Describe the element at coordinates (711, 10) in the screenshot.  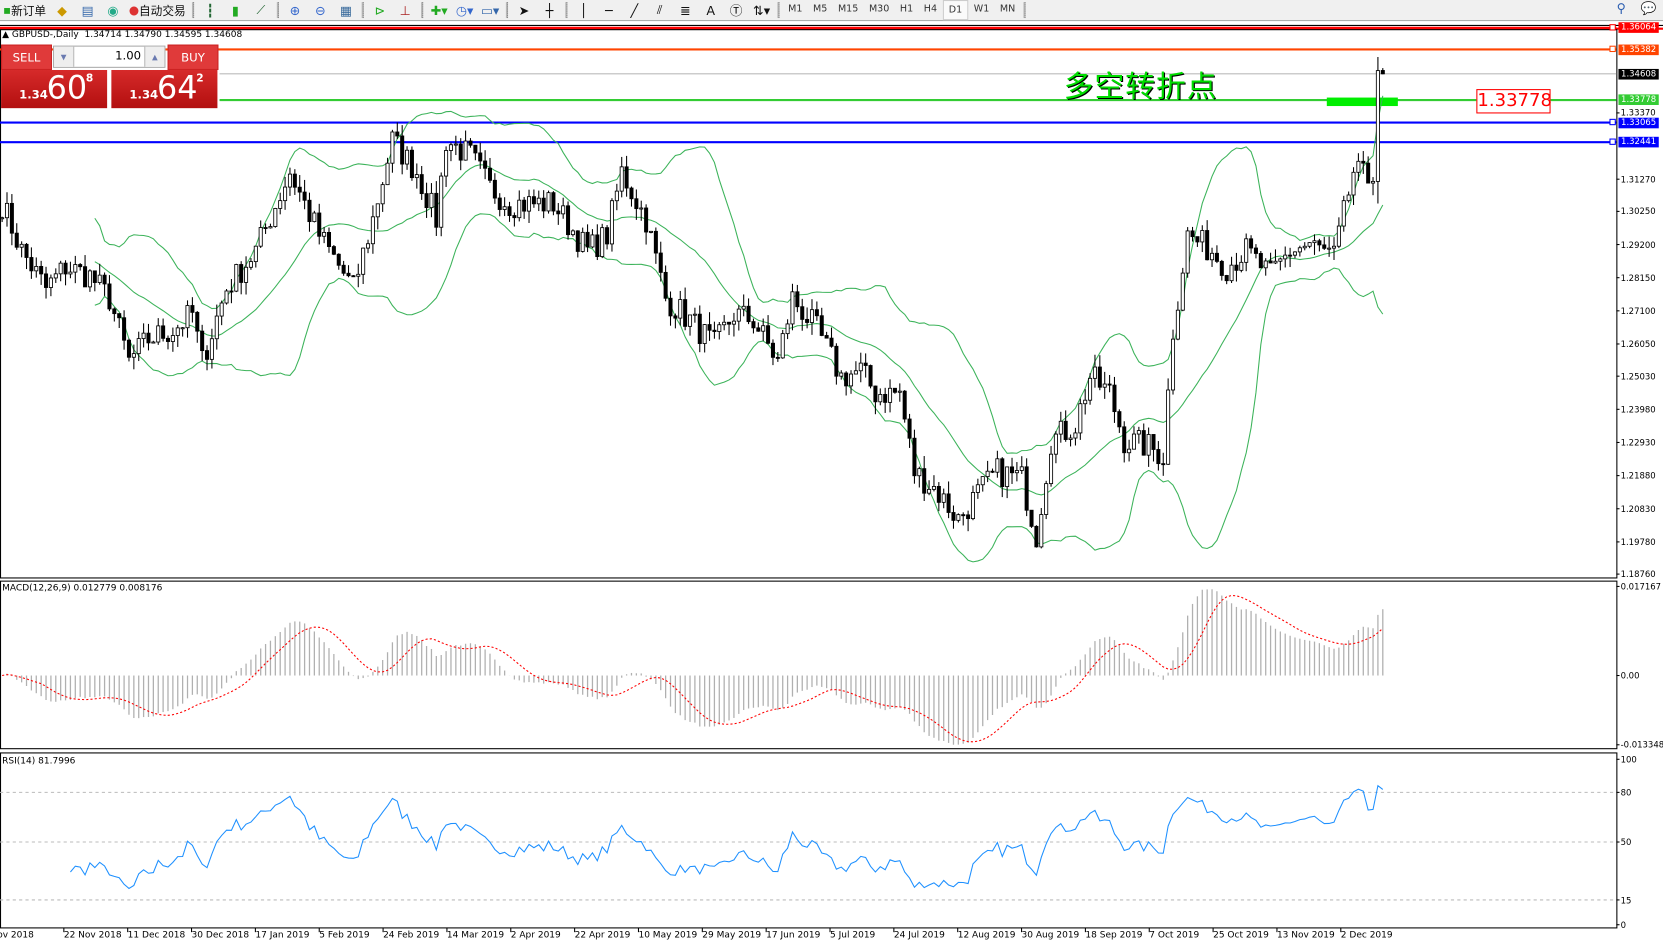
I see `text-icon: A` at that location.